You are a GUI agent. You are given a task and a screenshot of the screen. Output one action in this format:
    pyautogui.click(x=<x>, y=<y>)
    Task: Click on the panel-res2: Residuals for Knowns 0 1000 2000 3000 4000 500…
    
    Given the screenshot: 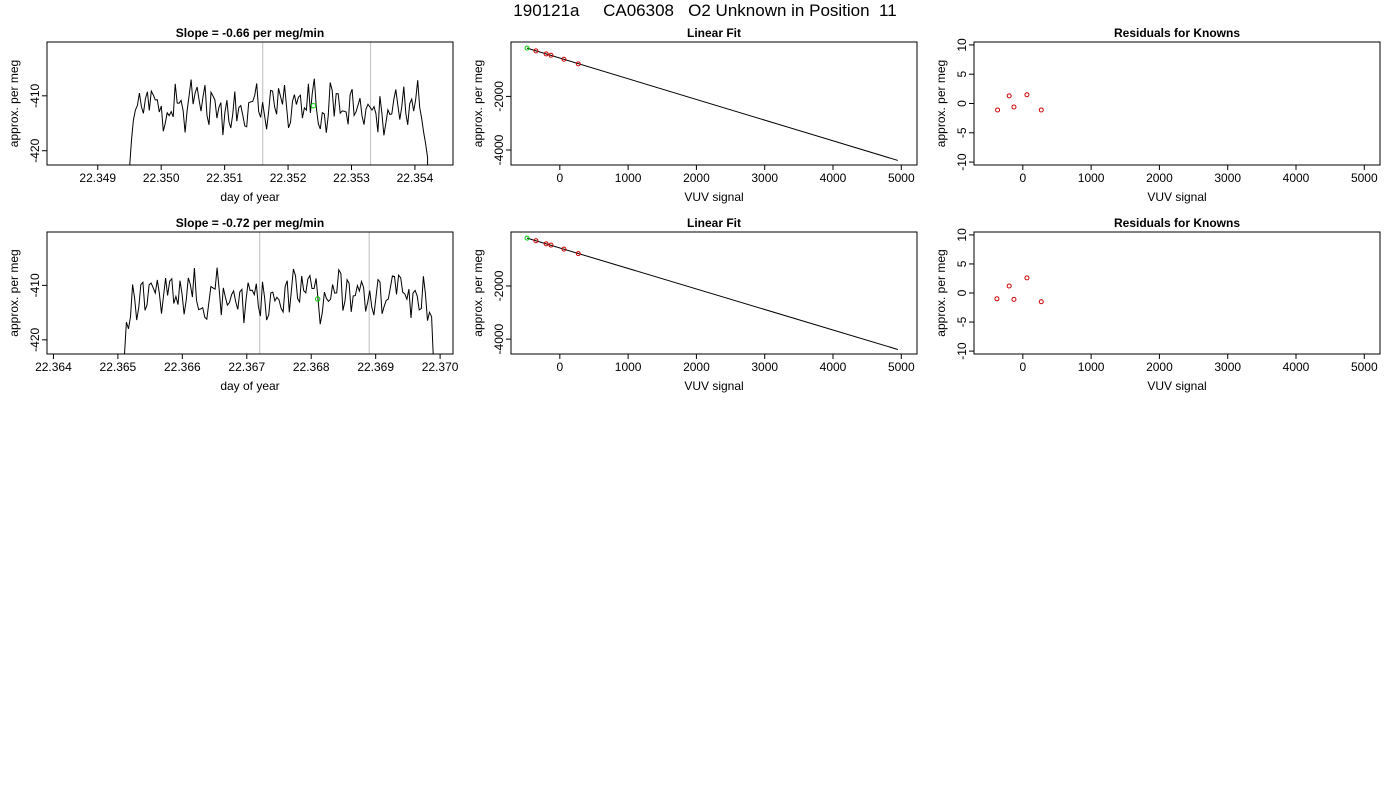 What is the action you would take?
    pyautogui.click(x=1157, y=304)
    